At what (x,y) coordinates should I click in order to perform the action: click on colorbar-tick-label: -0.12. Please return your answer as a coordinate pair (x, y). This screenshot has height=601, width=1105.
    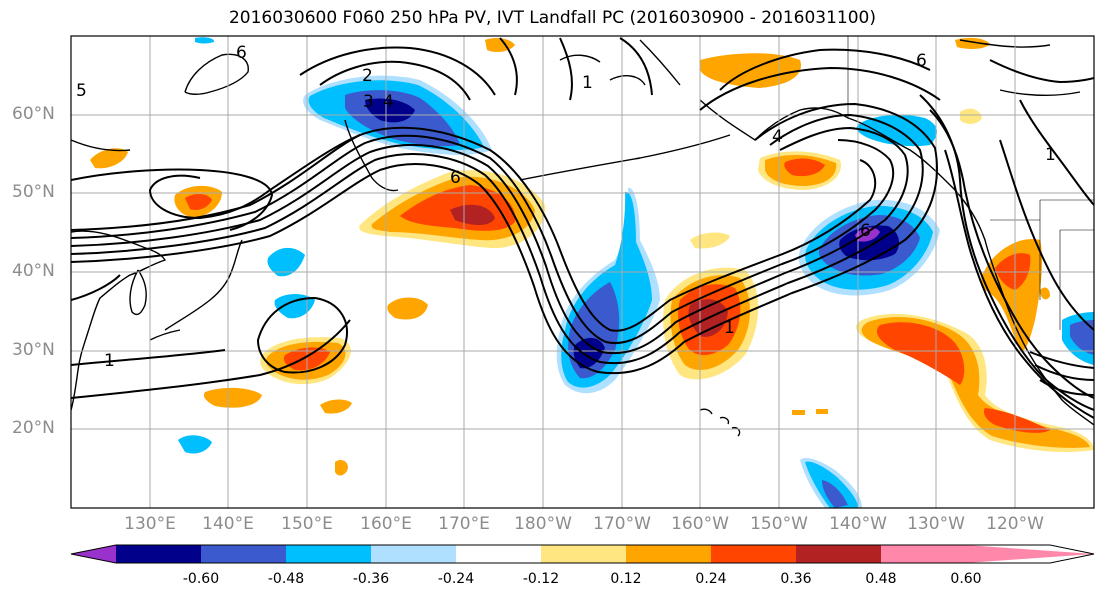
    Looking at the image, I should click on (541, 579).